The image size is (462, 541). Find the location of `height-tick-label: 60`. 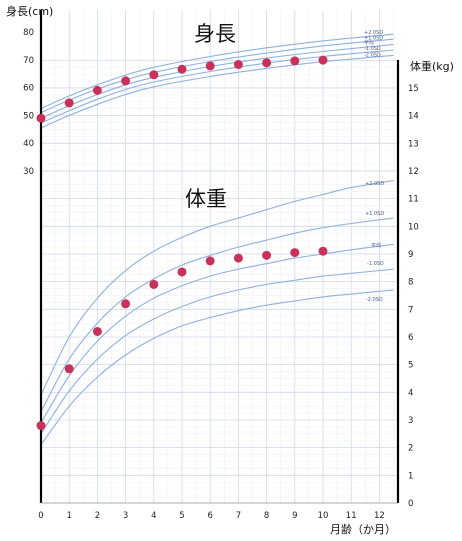

height-tick-label: 60 is located at coordinates (28, 89).